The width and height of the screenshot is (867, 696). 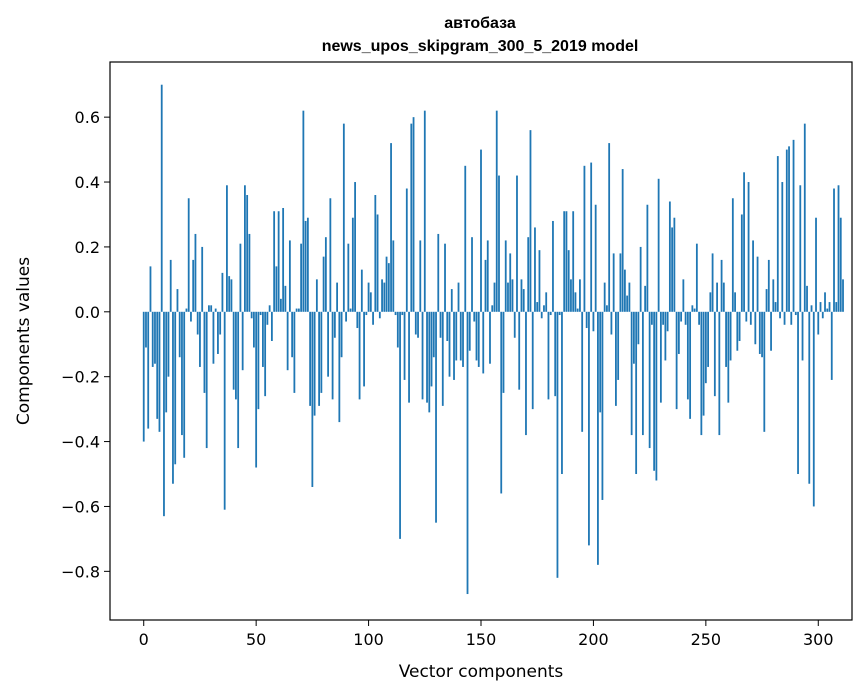 What do you see at coordinates (80, 442) in the screenshot?
I see `y-tick-label: −0.4` at bounding box center [80, 442].